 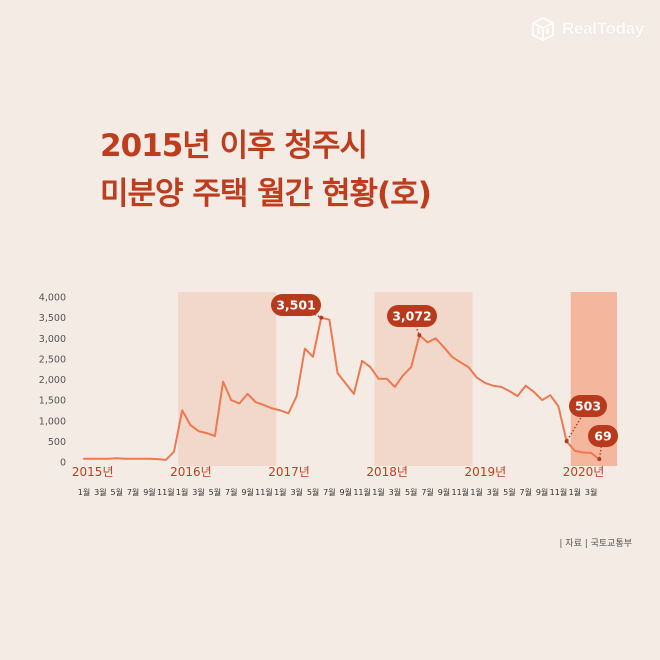 I want to click on y-tick-label: 2,000, so click(x=52, y=380).